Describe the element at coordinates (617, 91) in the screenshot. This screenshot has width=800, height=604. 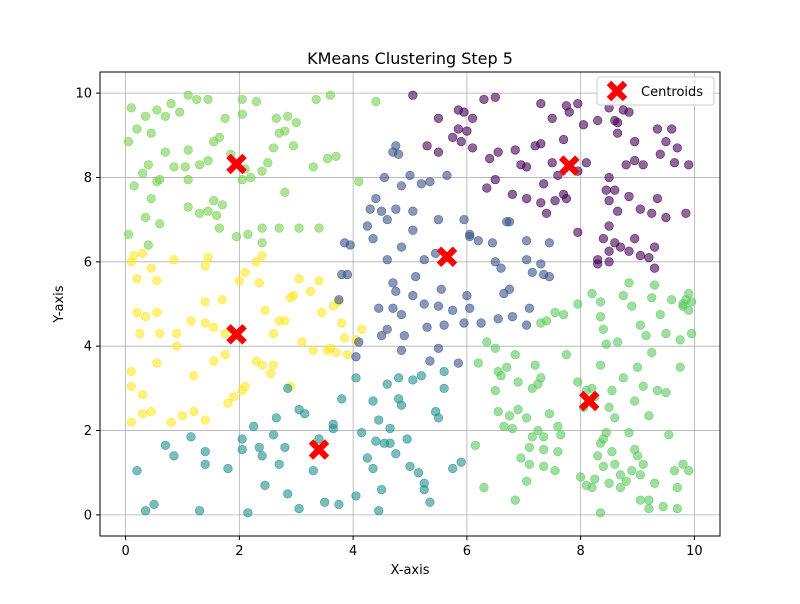
I see `legend-centroid-symbol` at that location.